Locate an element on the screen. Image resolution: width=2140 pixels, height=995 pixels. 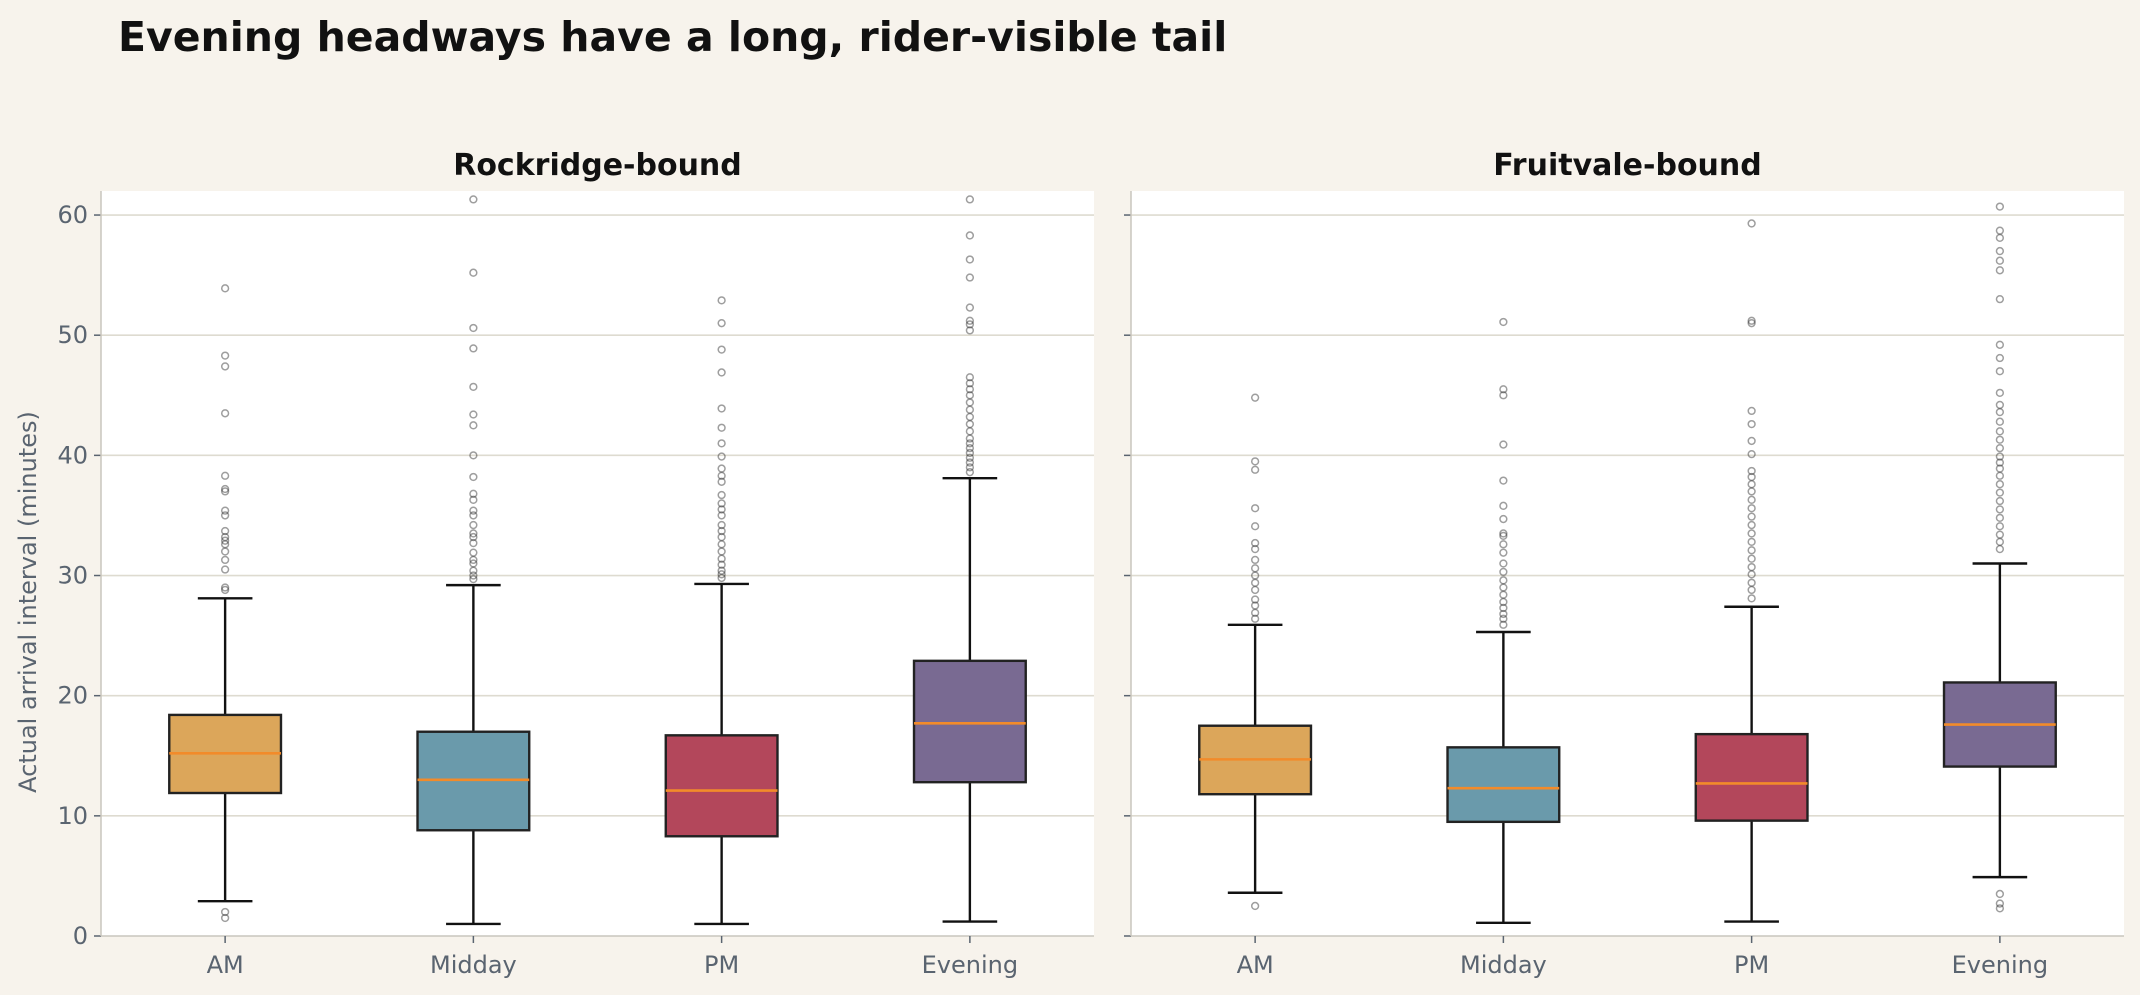
y-tick-label: 10 is located at coordinates (72, 816).